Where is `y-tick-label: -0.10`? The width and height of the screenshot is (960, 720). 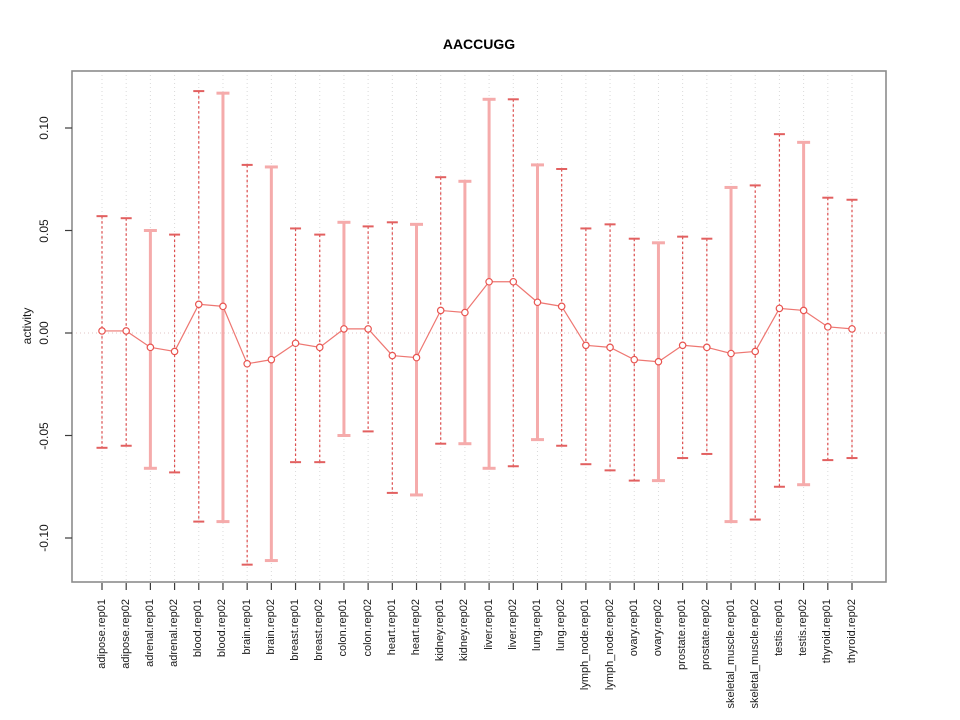 y-tick-label: -0.10 is located at coordinates (44, 538).